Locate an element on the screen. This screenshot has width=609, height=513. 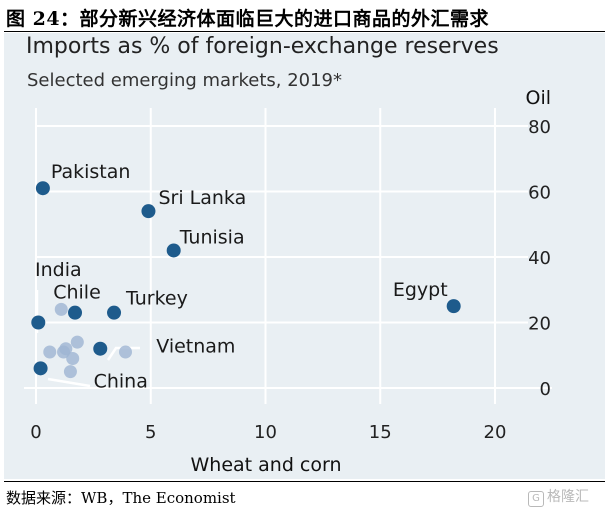
y-tick-label: 60 is located at coordinates (539, 193).